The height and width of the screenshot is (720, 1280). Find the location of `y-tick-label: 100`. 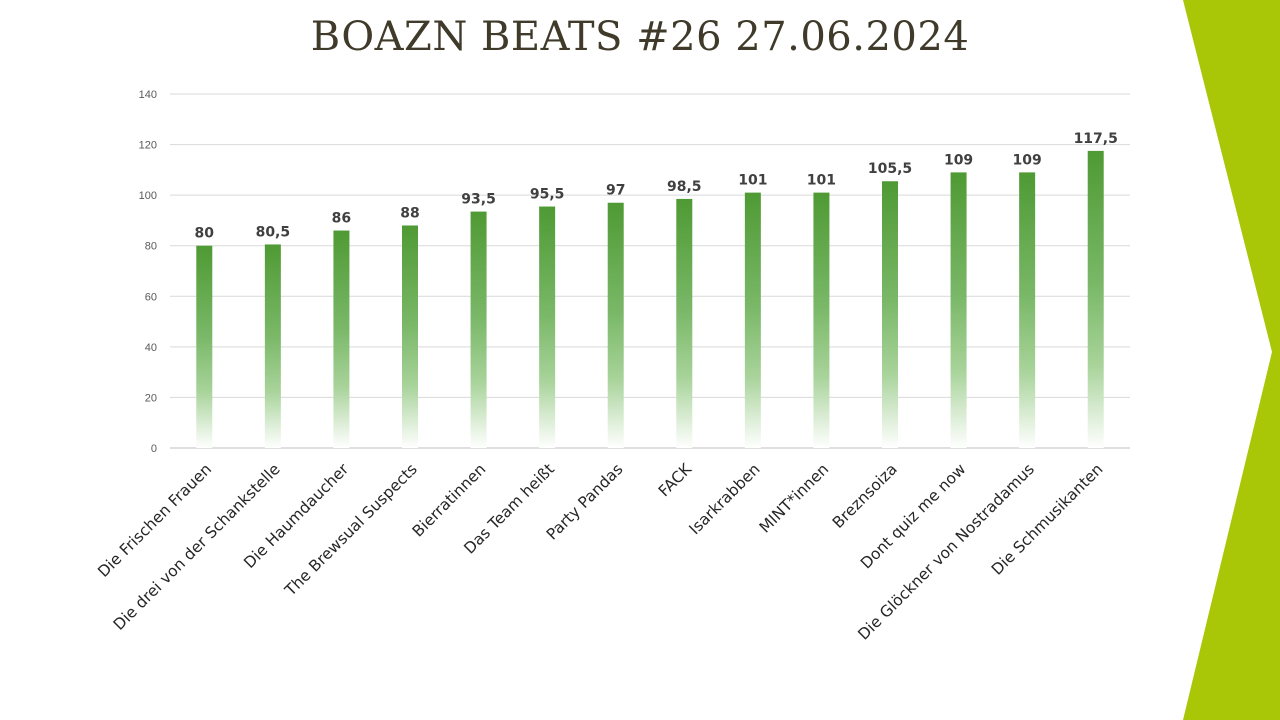

y-tick-label: 100 is located at coordinates (148, 196).